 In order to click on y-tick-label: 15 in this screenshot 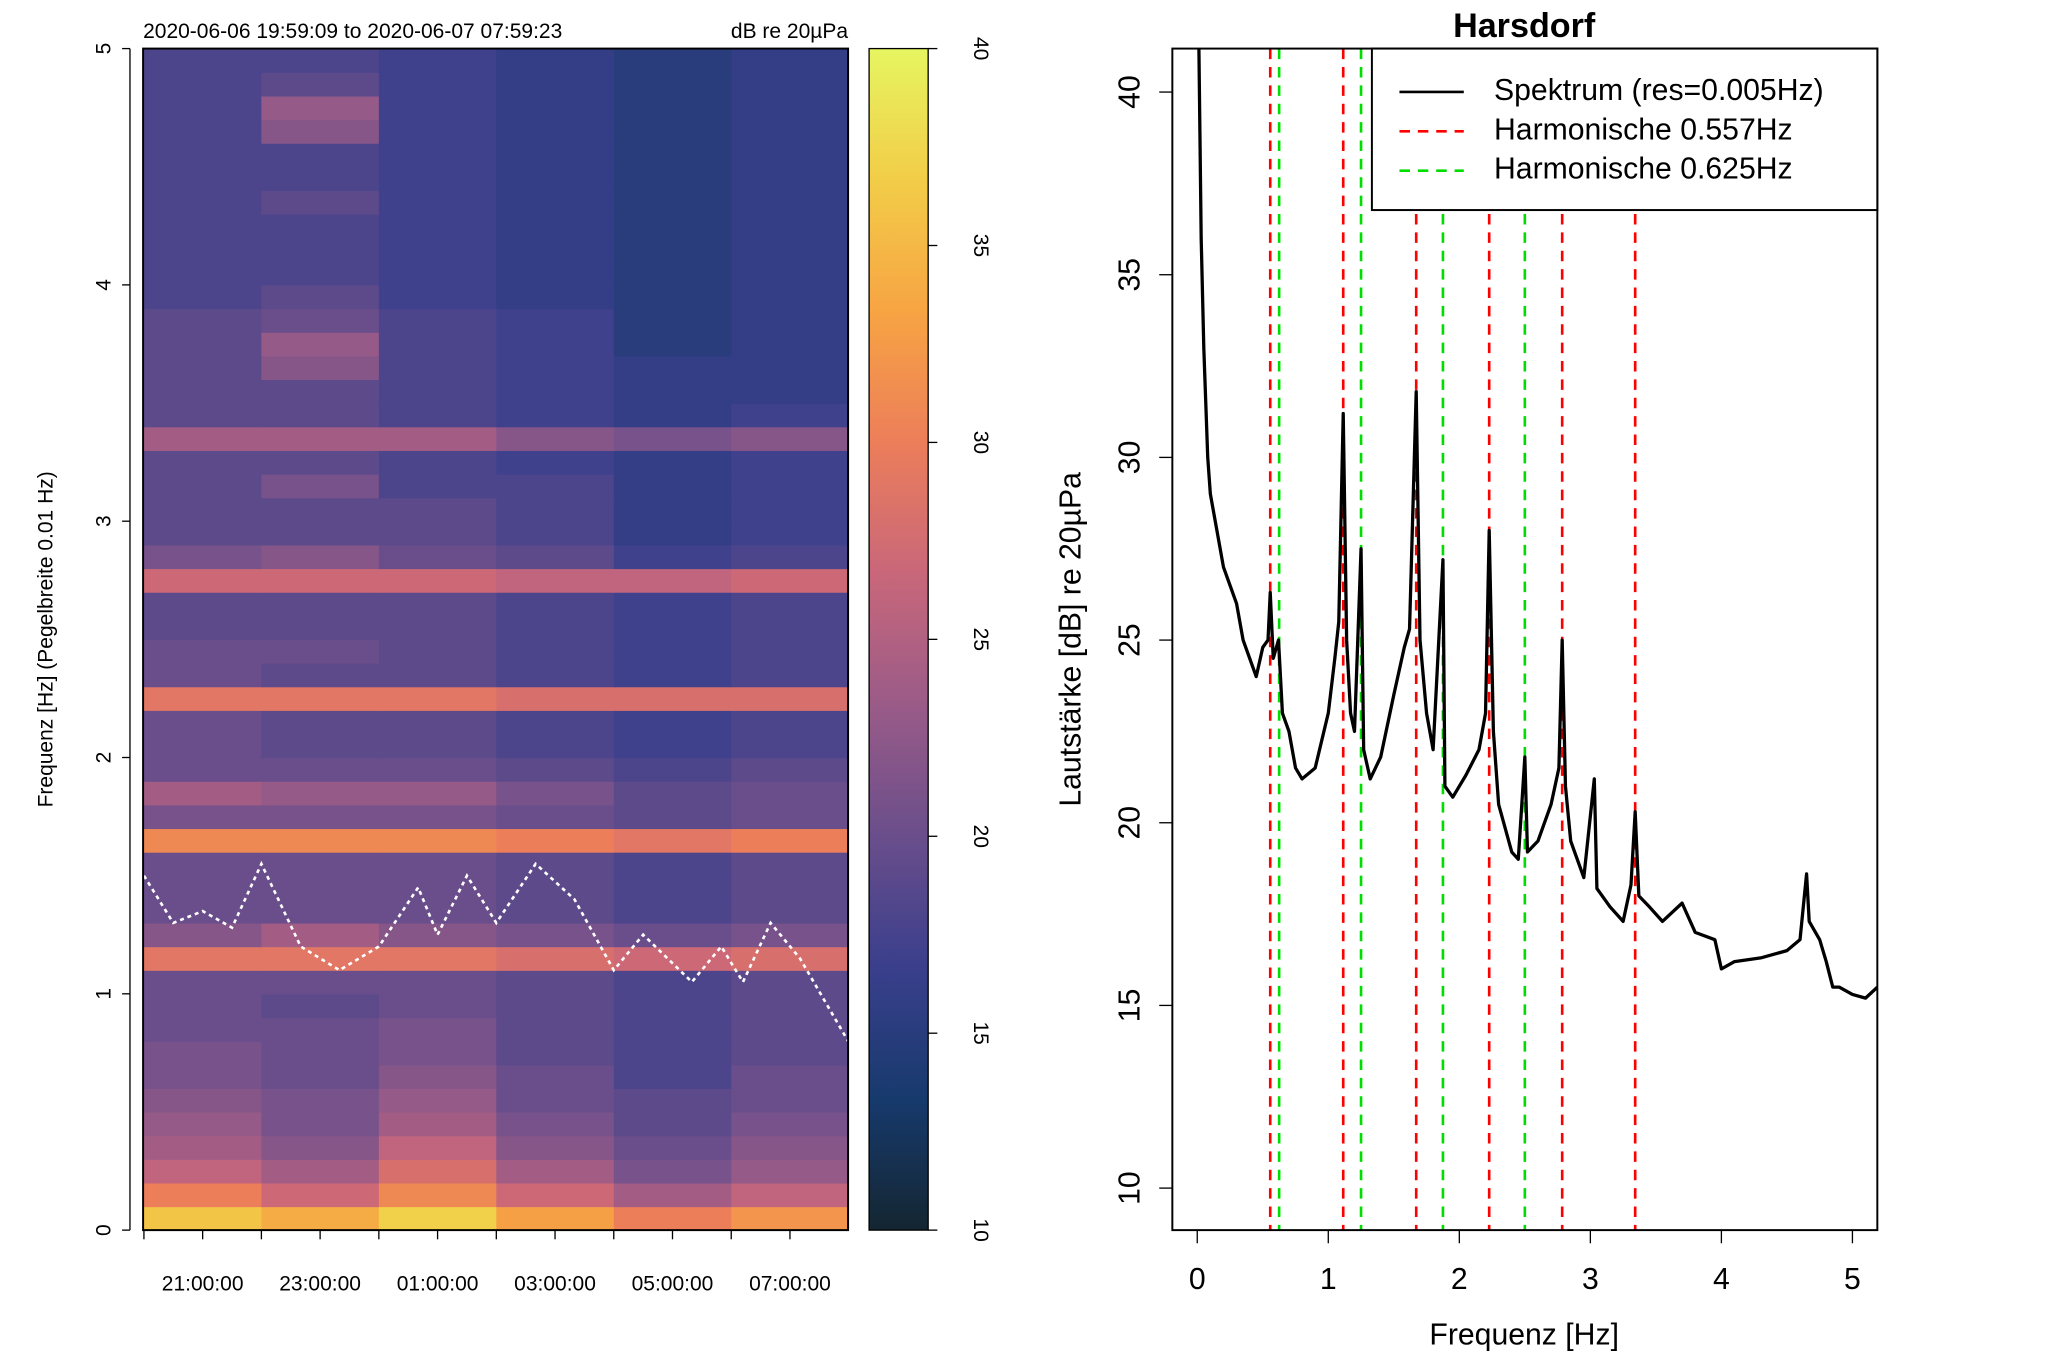, I will do `click(1130, 1006)`.